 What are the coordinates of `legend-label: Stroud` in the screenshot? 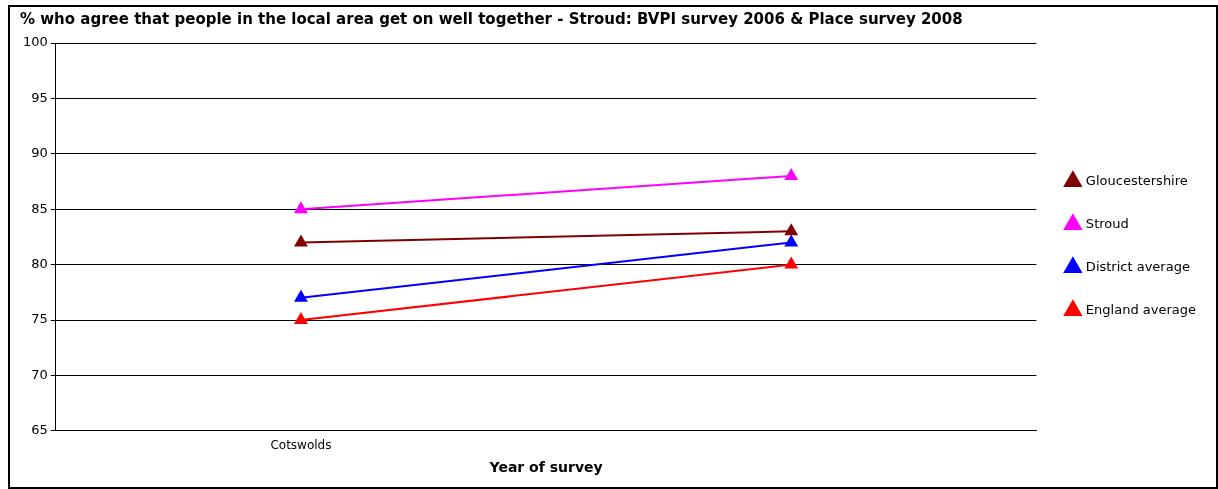 It's located at (1107, 223).